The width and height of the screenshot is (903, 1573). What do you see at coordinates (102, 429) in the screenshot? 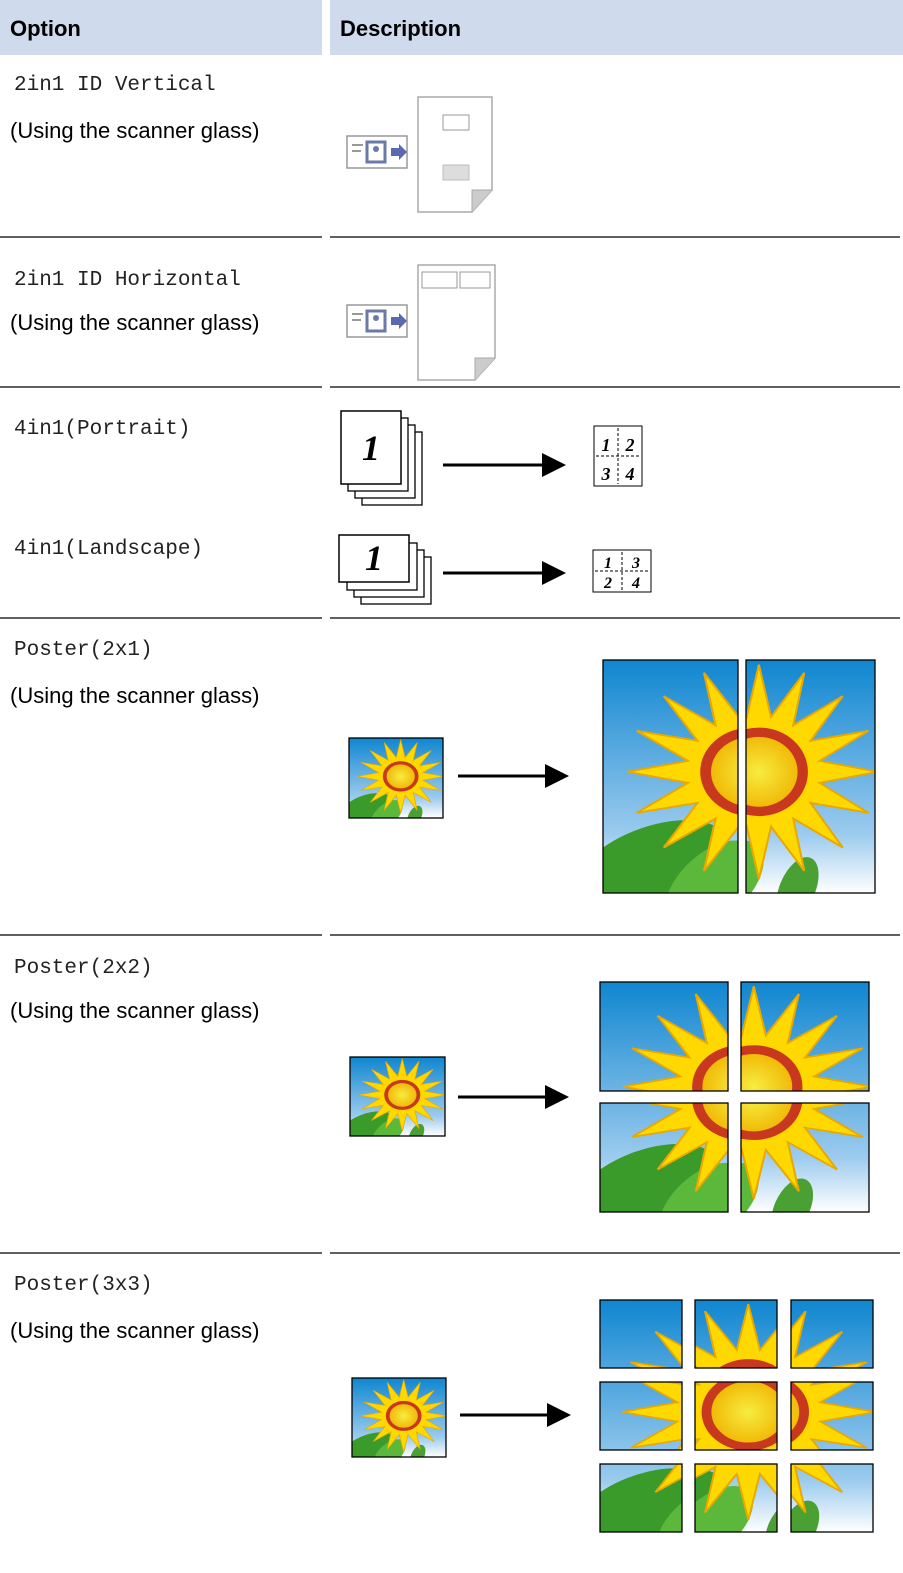
I see `option-name: 4in1(Portrait)` at bounding box center [102, 429].